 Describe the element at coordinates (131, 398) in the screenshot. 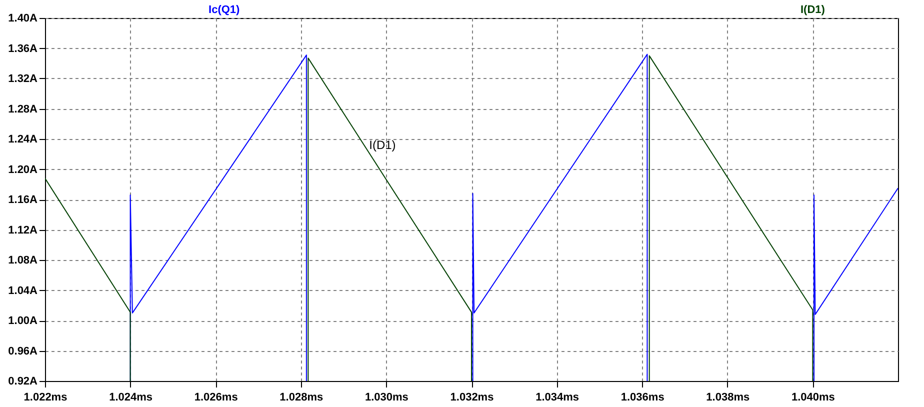

I see `x-tick-label: 1.024ms` at that location.